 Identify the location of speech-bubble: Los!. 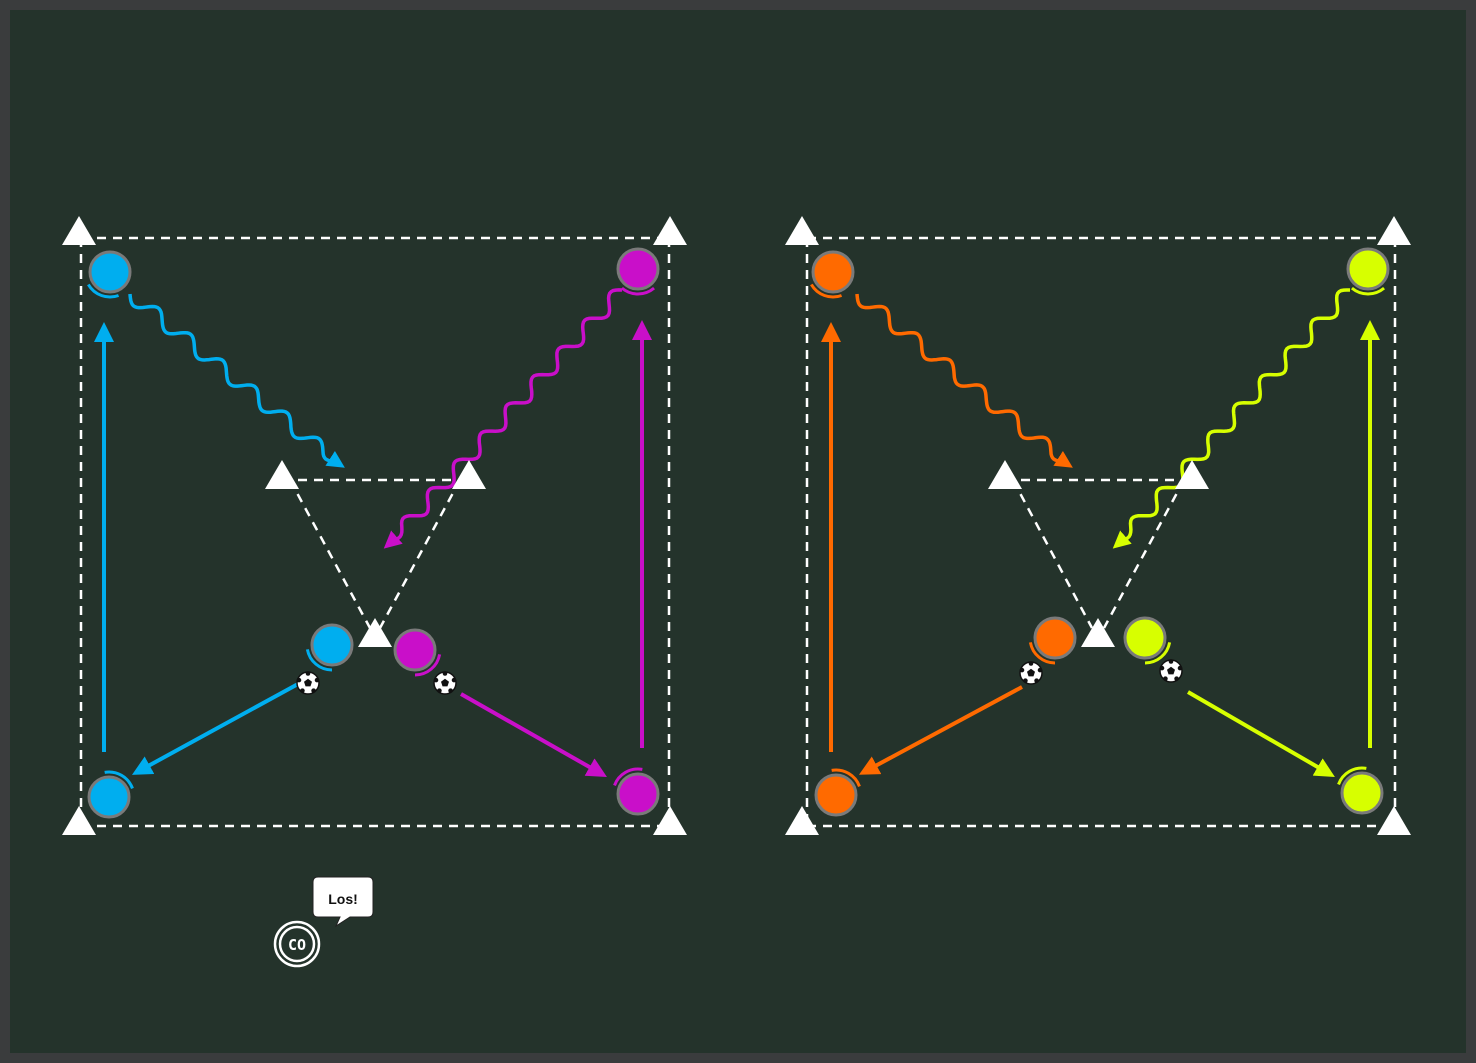
(343, 902).